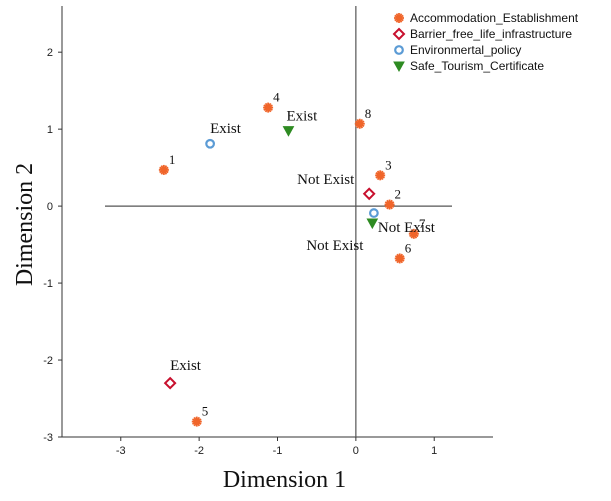 The width and height of the screenshot is (611, 501). Describe the element at coordinates (278, 451) in the screenshot. I see `x-tick-label-2: -1` at that location.